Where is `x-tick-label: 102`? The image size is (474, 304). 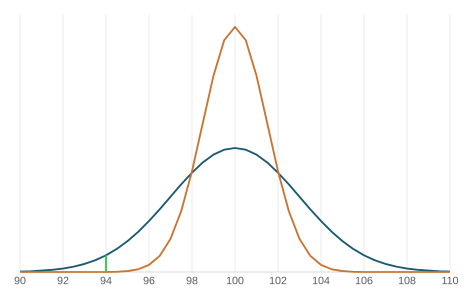
x-tick-label: 102 is located at coordinates (278, 280).